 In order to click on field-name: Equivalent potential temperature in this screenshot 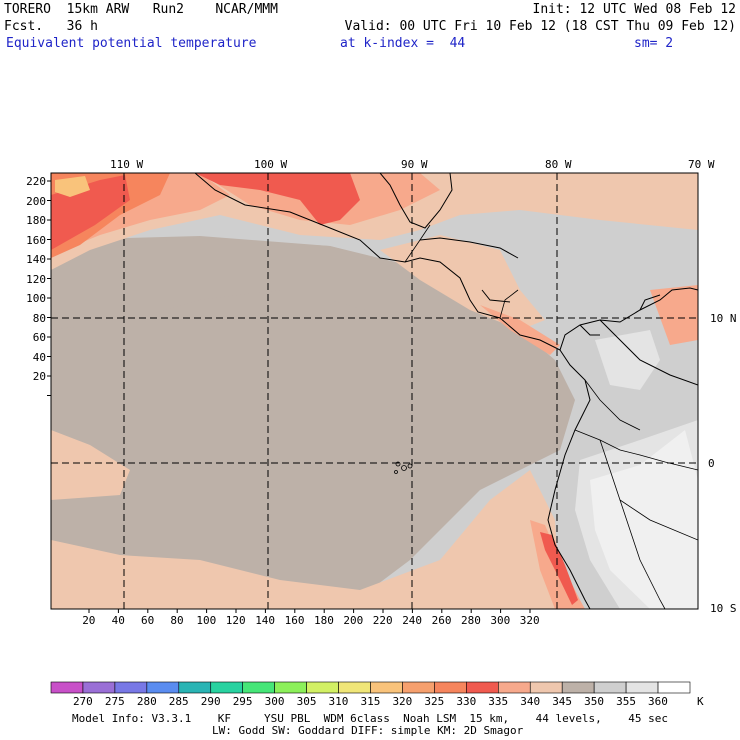, I will do `click(131, 43)`.